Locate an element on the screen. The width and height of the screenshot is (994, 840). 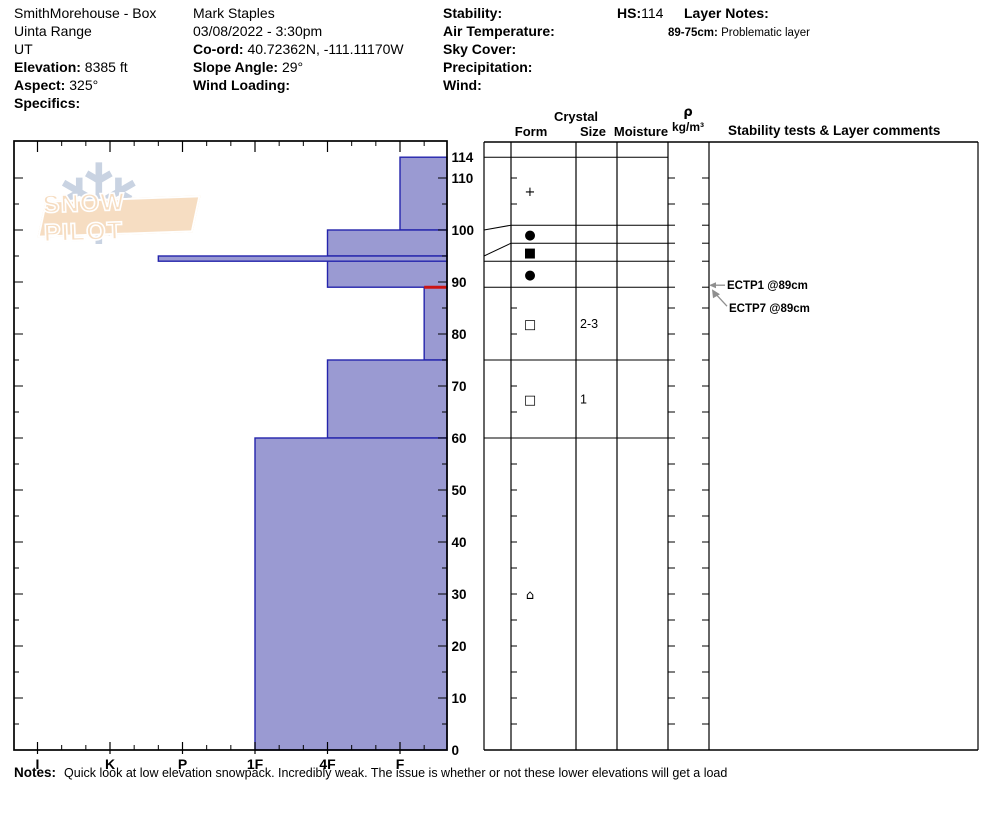
air-temperature-label: Air Temperature: is located at coordinates (499, 31).